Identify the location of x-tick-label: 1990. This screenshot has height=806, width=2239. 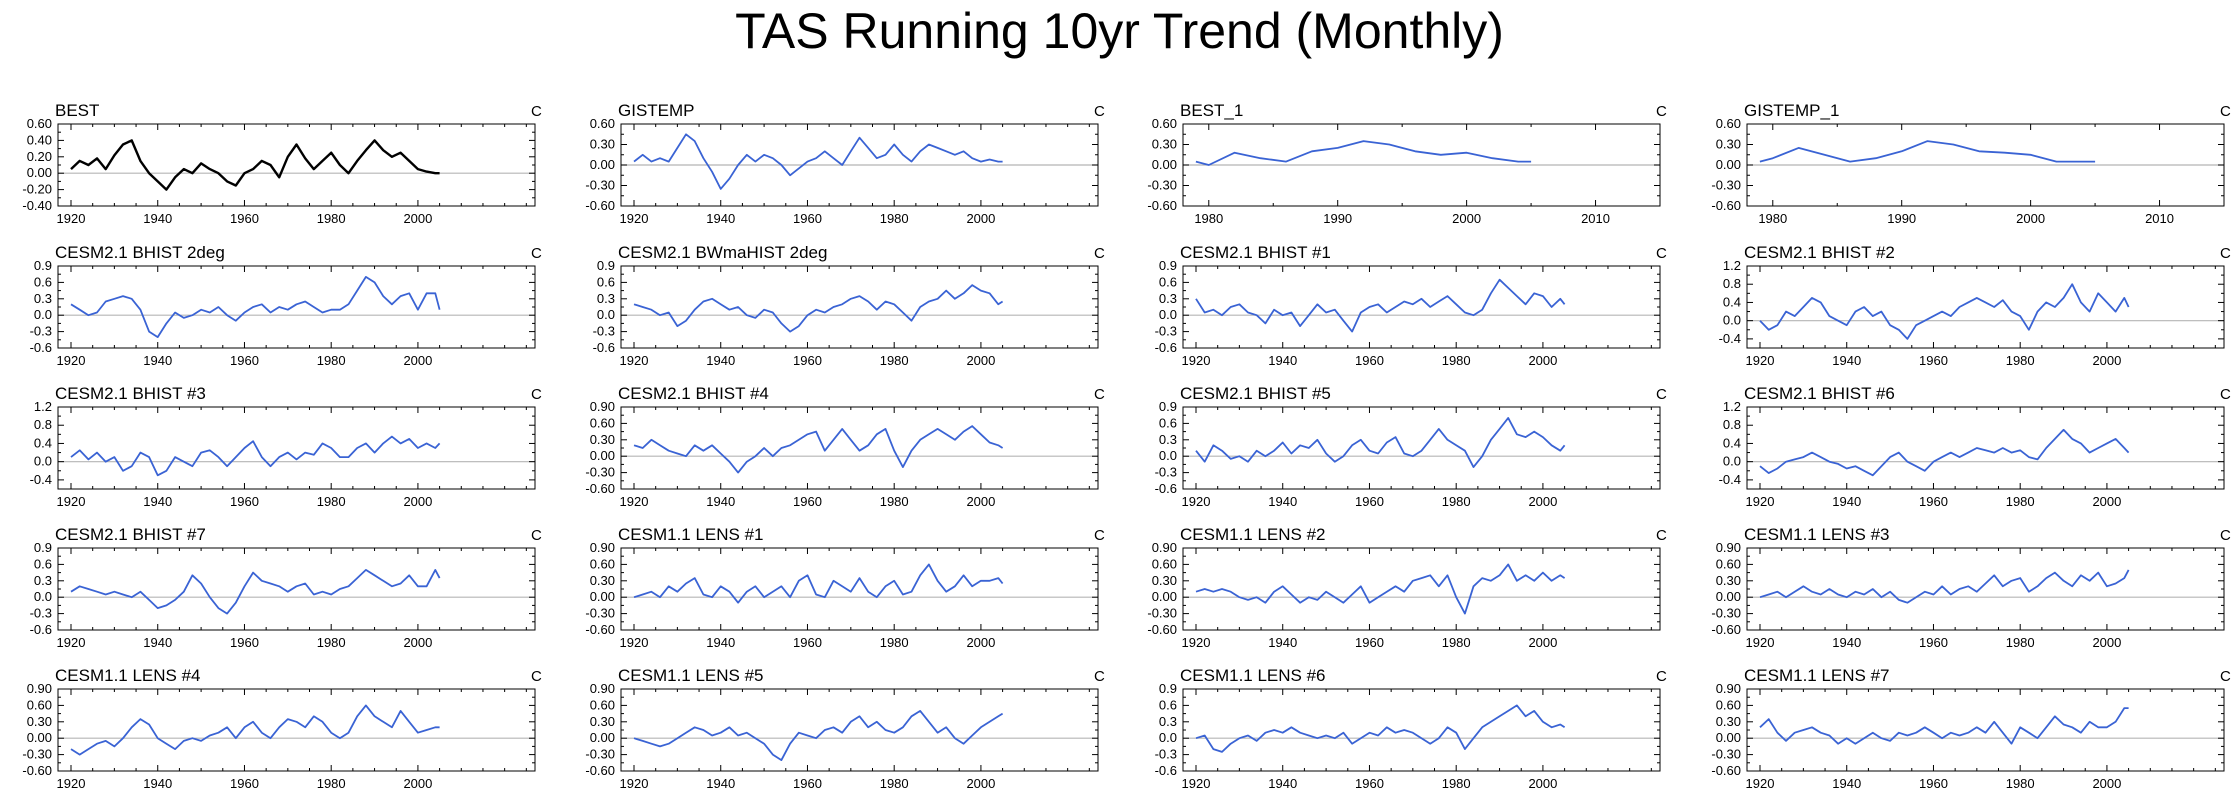
(1901, 218).